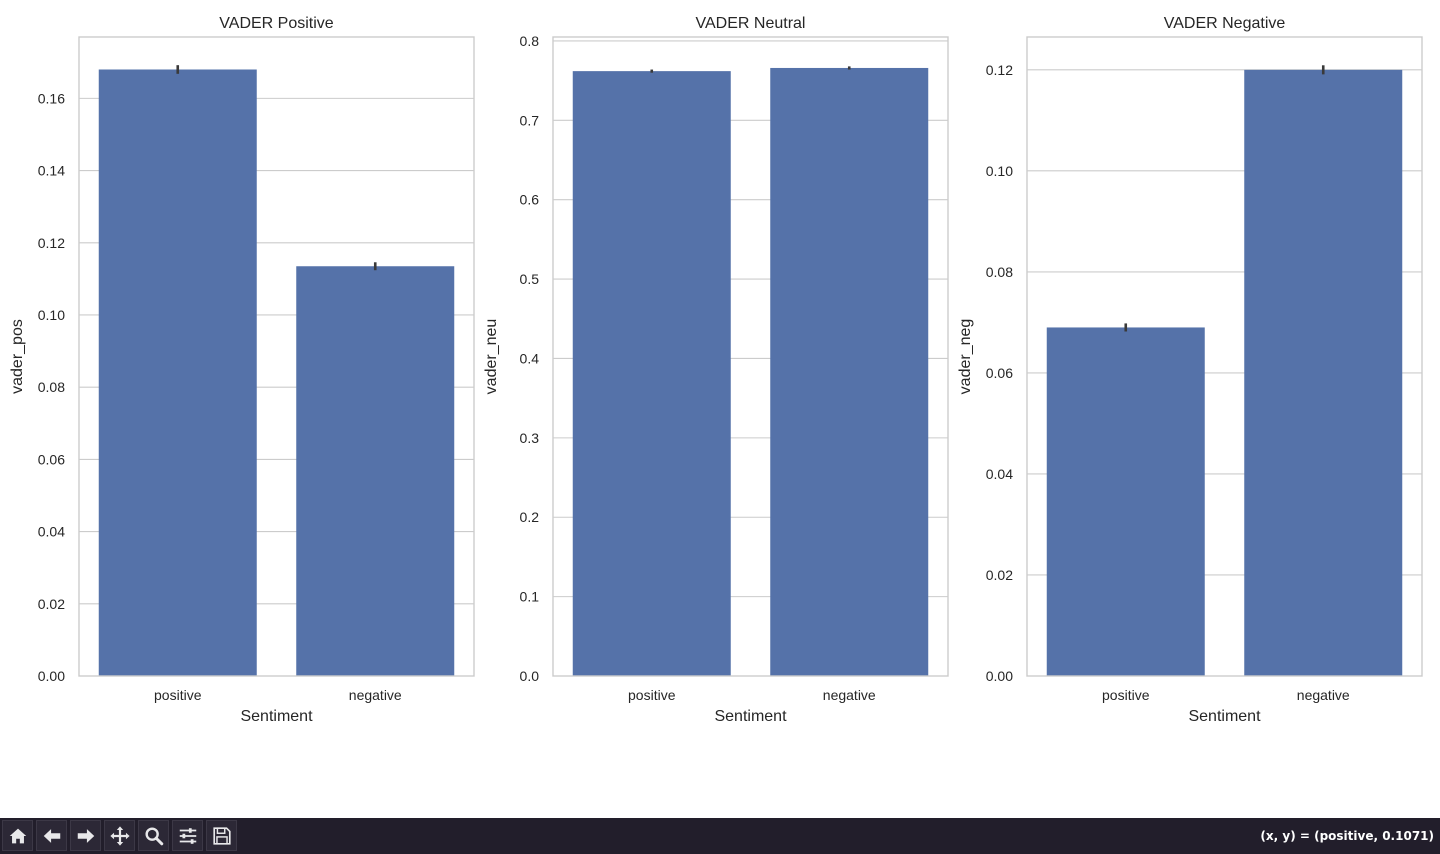 Image resolution: width=1440 pixels, height=854 pixels. I want to click on move-icon, so click(119, 835).